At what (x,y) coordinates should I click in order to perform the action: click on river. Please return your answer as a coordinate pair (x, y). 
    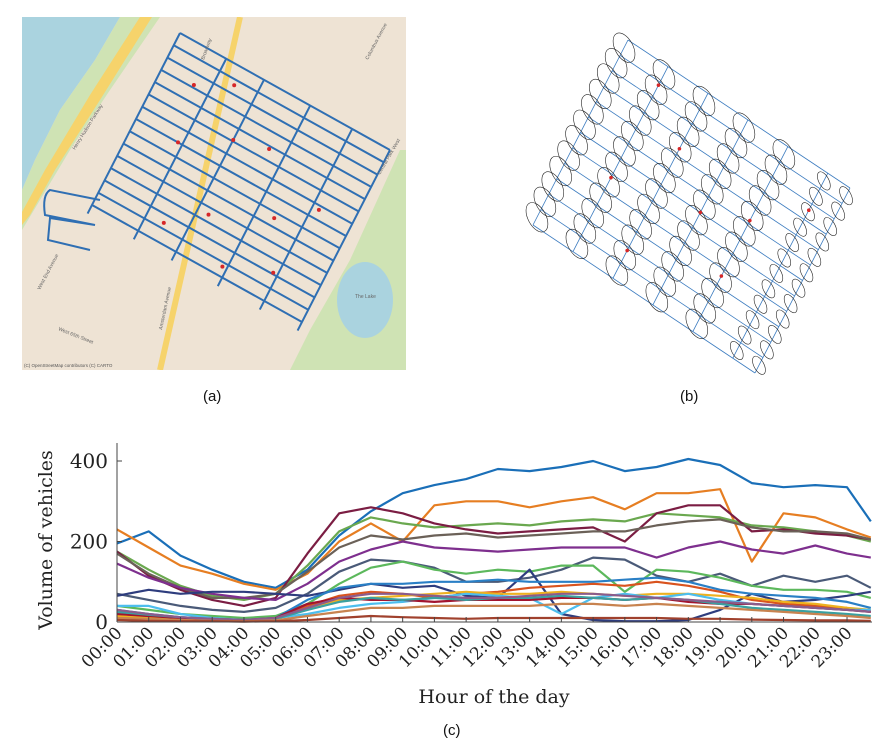
    Looking at the image, I should click on (71, 103).